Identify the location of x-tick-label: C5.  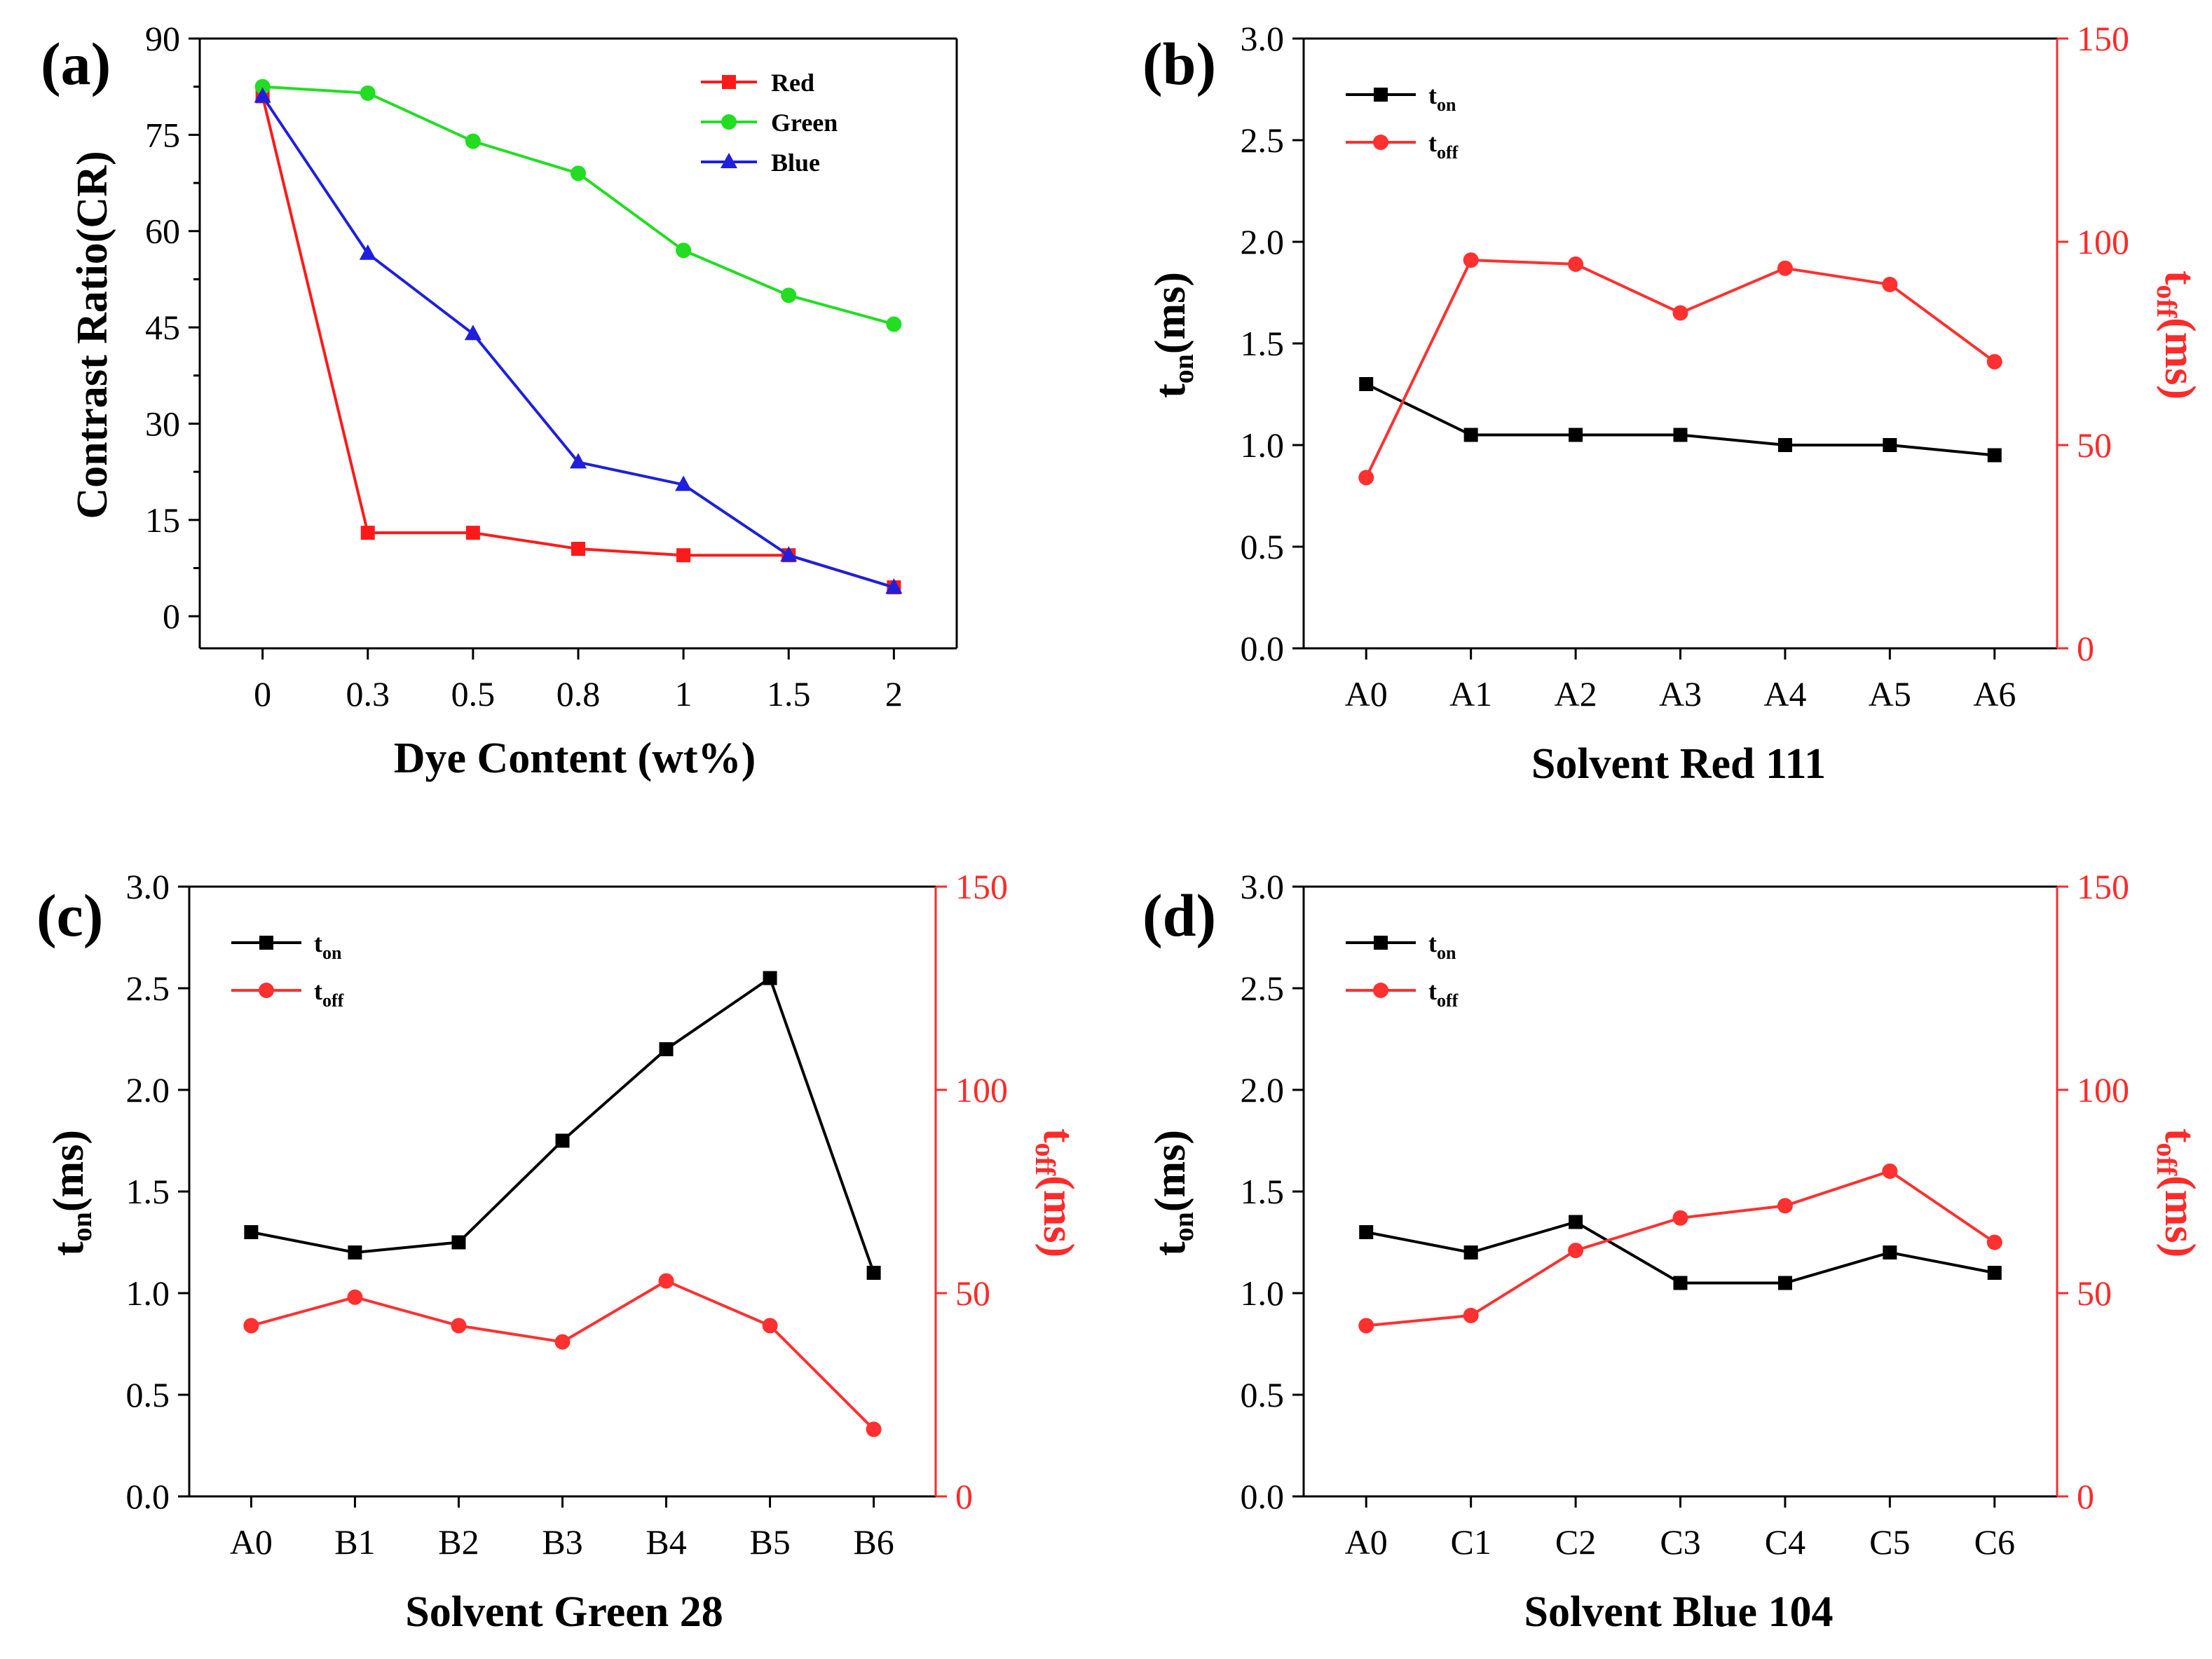
(1889, 1542).